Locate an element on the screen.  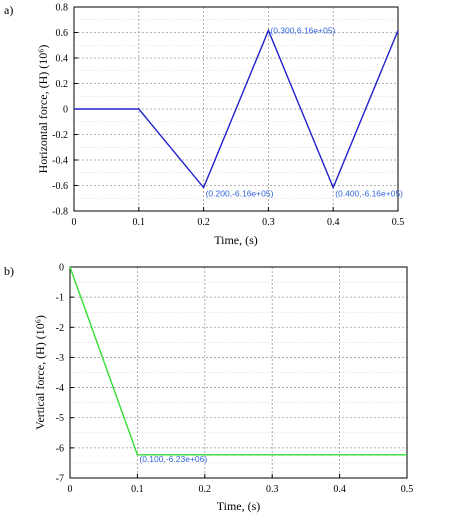
data-annotation: (0.300,6.16e+05) is located at coordinates (302, 30).